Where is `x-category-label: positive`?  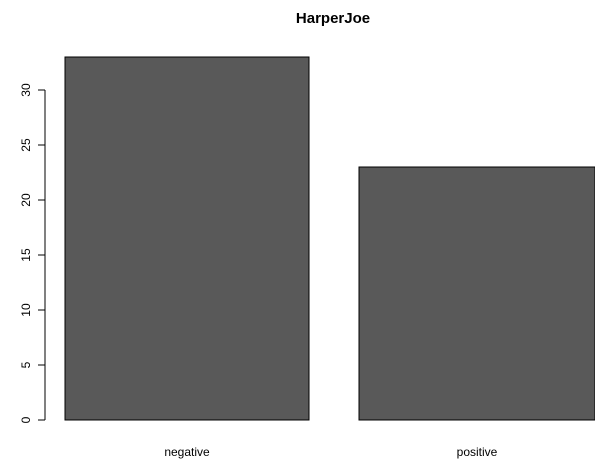
x-category-label: positive is located at coordinates (477, 452).